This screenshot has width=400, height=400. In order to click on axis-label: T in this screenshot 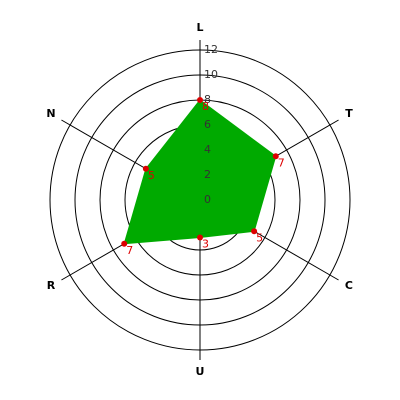, I will do `click(349, 113)`.